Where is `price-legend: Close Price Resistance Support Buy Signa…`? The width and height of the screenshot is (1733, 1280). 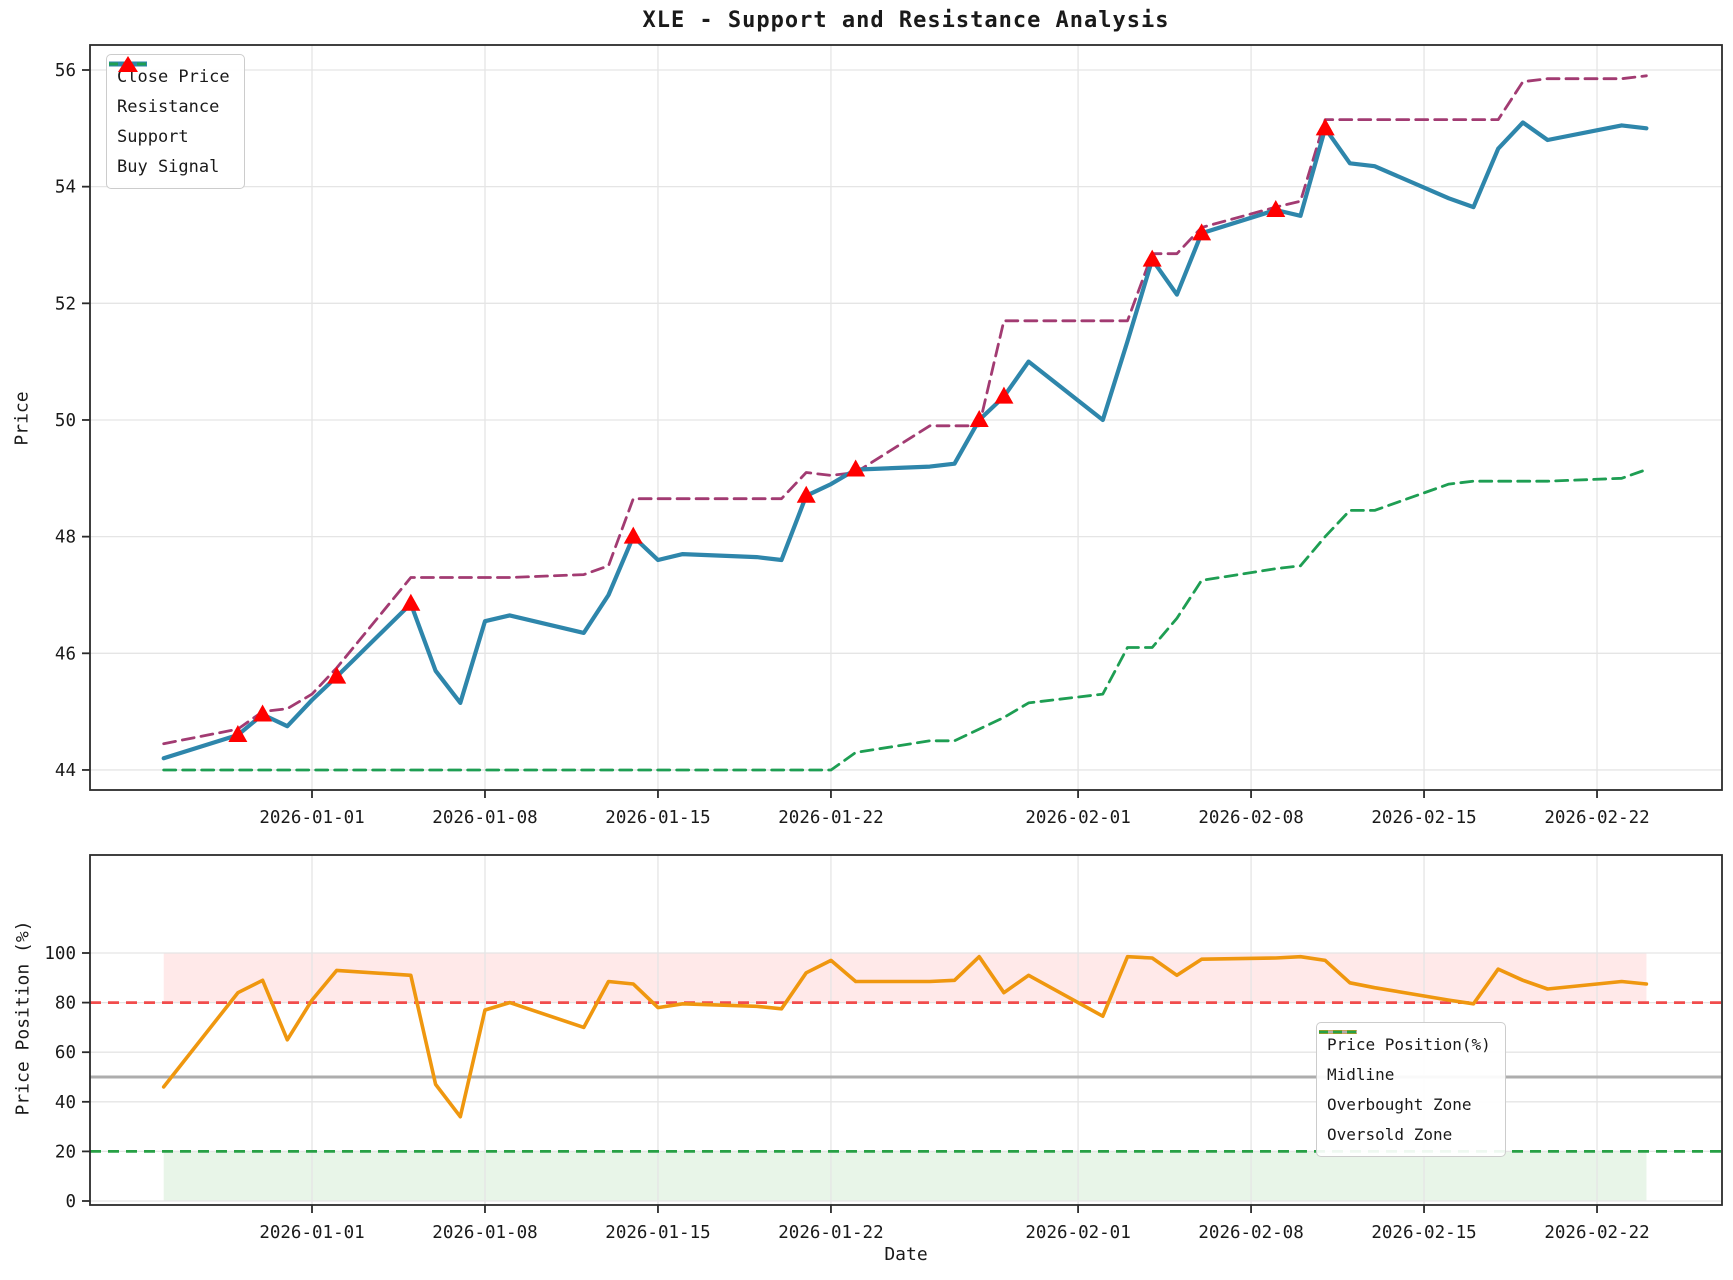
price-legend: Close Price Resistance Support Buy Signa… is located at coordinates (175, 121).